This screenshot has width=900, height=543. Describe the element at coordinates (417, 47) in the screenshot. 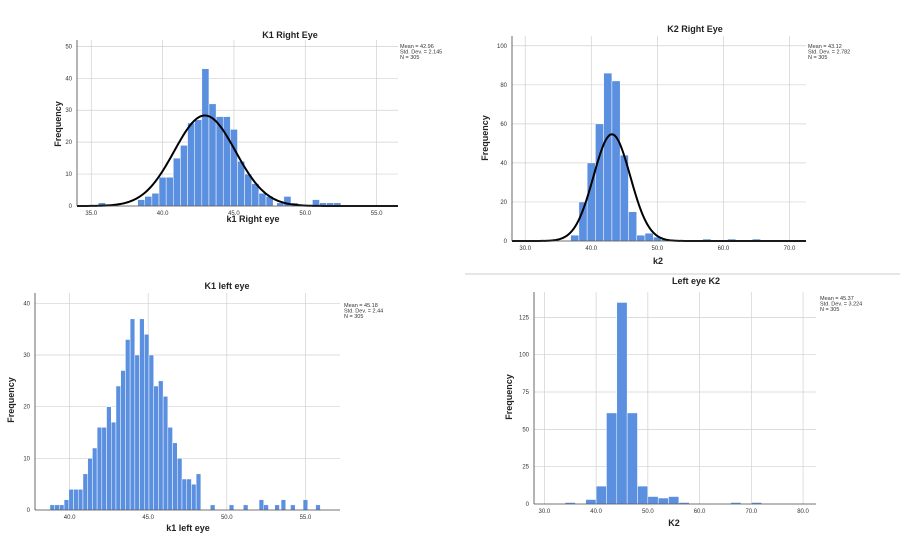

I see `stats-line: Mean = 42.96` at that location.